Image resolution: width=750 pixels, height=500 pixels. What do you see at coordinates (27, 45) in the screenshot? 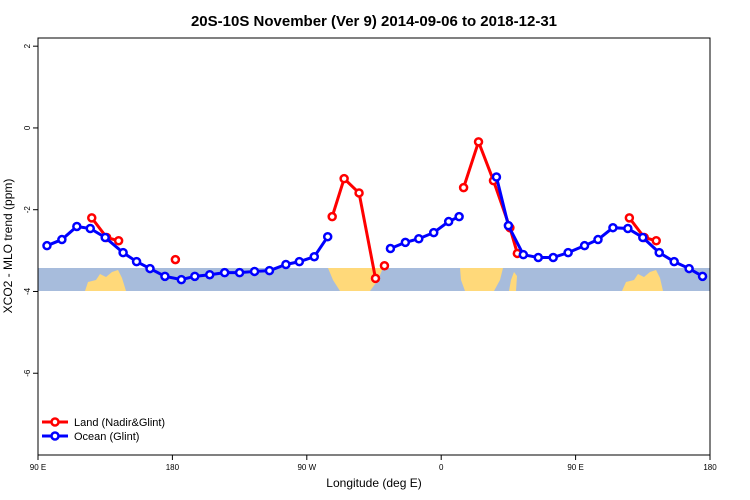
I see `y-tick-label: 2` at bounding box center [27, 45].